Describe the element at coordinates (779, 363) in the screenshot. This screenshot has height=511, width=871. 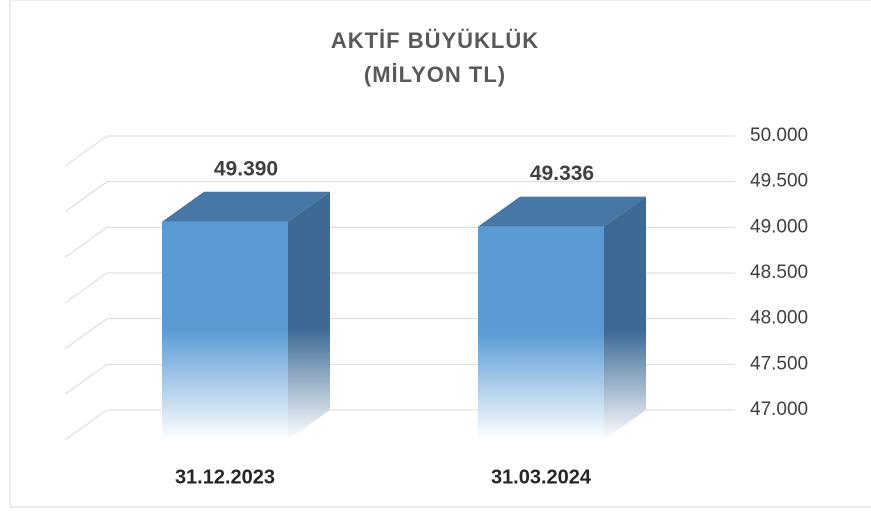
I see `y-tick-label: 47.500` at that location.